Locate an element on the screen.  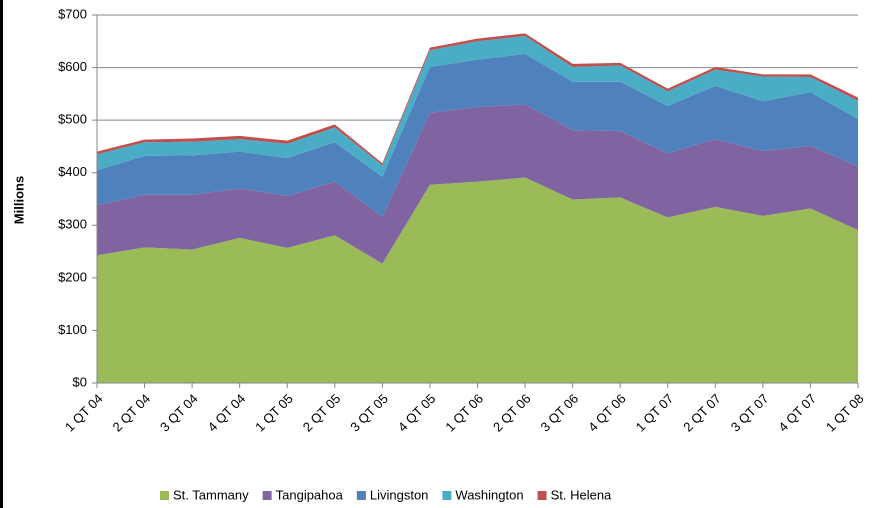
y-tick-label: $700 is located at coordinates (72, 13).